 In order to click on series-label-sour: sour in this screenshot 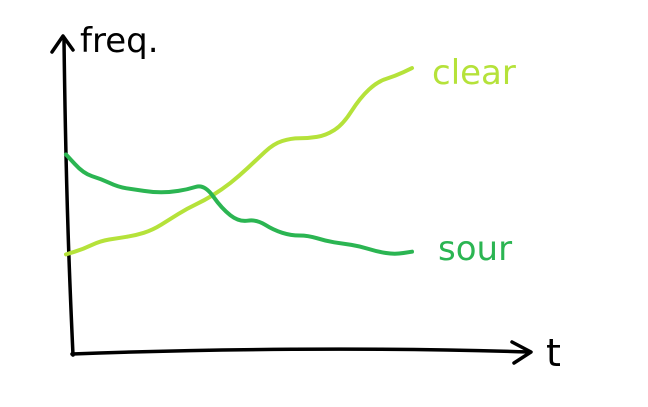, I will do `click(475, 249)`.